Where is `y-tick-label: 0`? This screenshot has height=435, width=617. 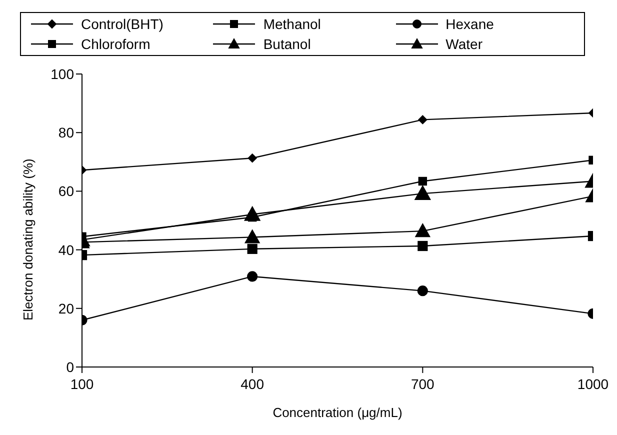 y-tick-label: 0 is located at coordinates (70, 366).